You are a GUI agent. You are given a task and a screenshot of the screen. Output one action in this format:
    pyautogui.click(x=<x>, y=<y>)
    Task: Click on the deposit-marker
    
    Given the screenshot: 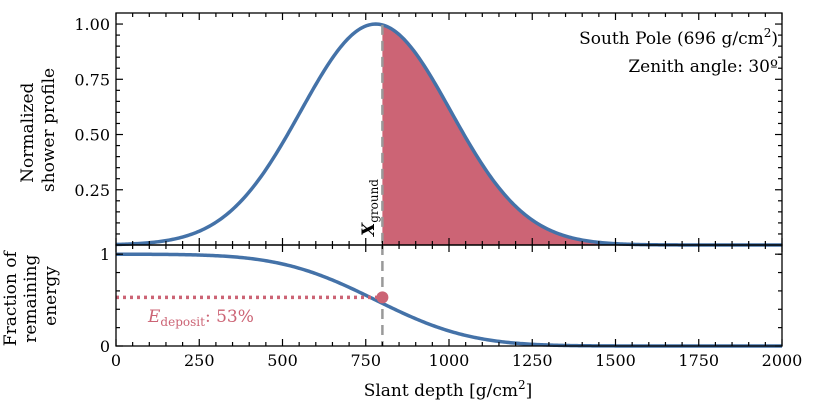 What is the action you would take?
    pyautogui.click(x=382, y=297)
    